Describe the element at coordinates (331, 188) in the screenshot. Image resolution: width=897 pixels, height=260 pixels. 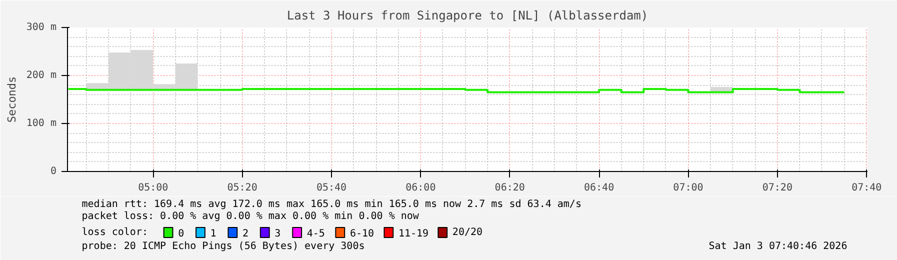
I see `x-tick-label: 05:40` at that location.